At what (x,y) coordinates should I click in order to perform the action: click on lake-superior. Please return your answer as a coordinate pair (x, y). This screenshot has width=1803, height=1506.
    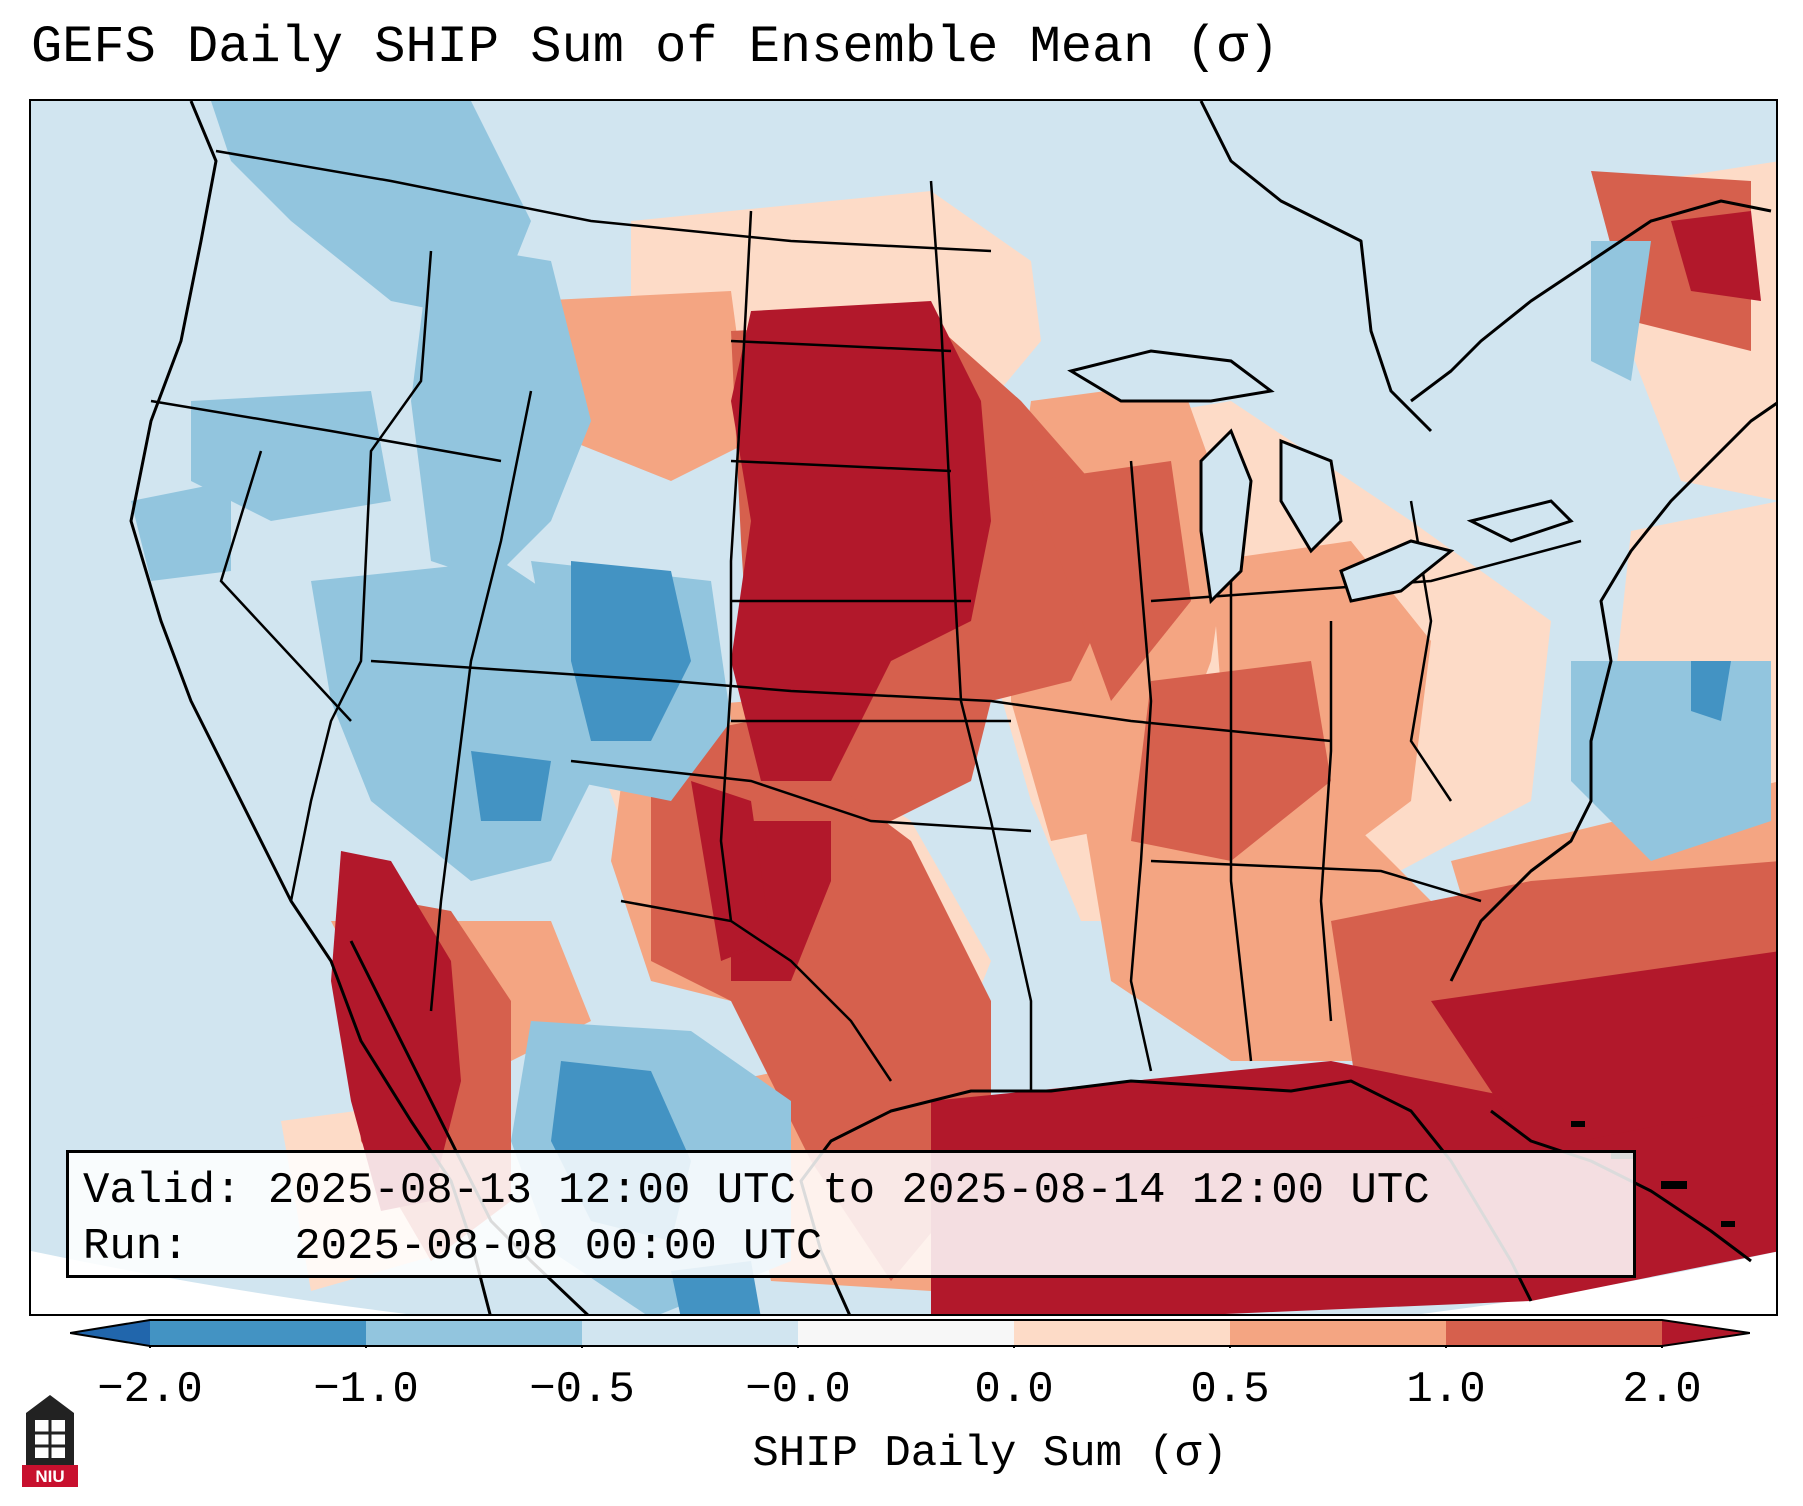
    Looking at the image, I should click on (1171, 376).